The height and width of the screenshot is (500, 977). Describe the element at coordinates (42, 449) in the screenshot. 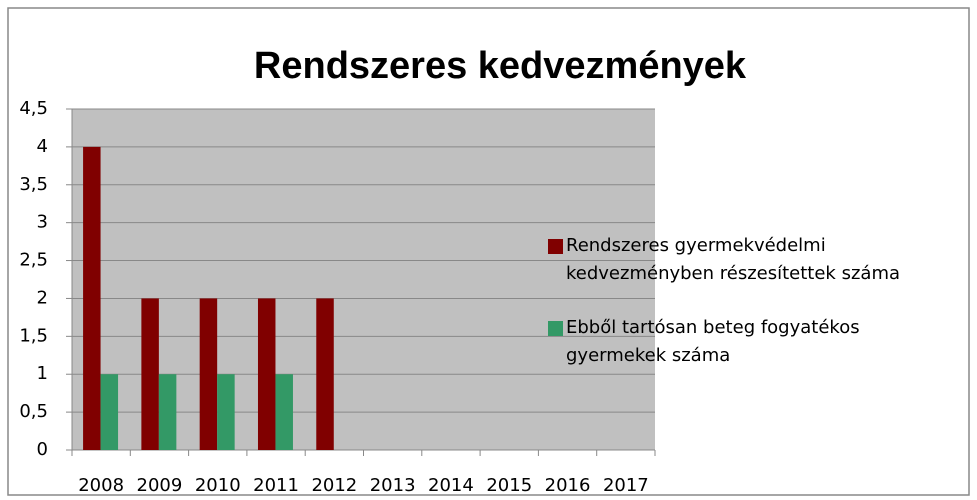

I see `y-tick-label: 0` at that location.